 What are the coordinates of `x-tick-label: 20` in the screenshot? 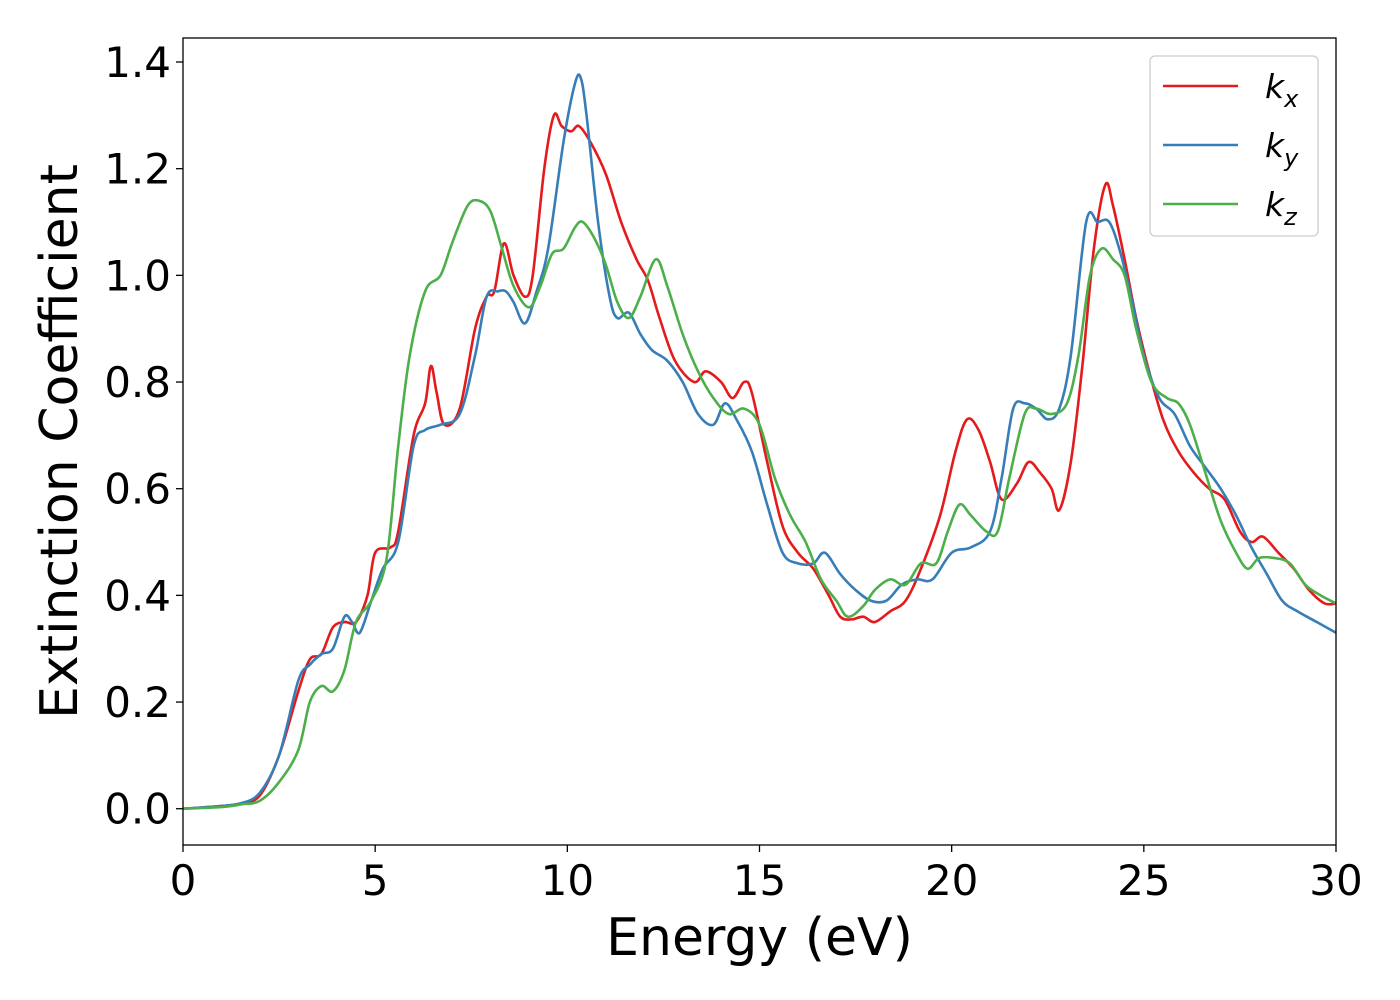 It's located at (951, 880).